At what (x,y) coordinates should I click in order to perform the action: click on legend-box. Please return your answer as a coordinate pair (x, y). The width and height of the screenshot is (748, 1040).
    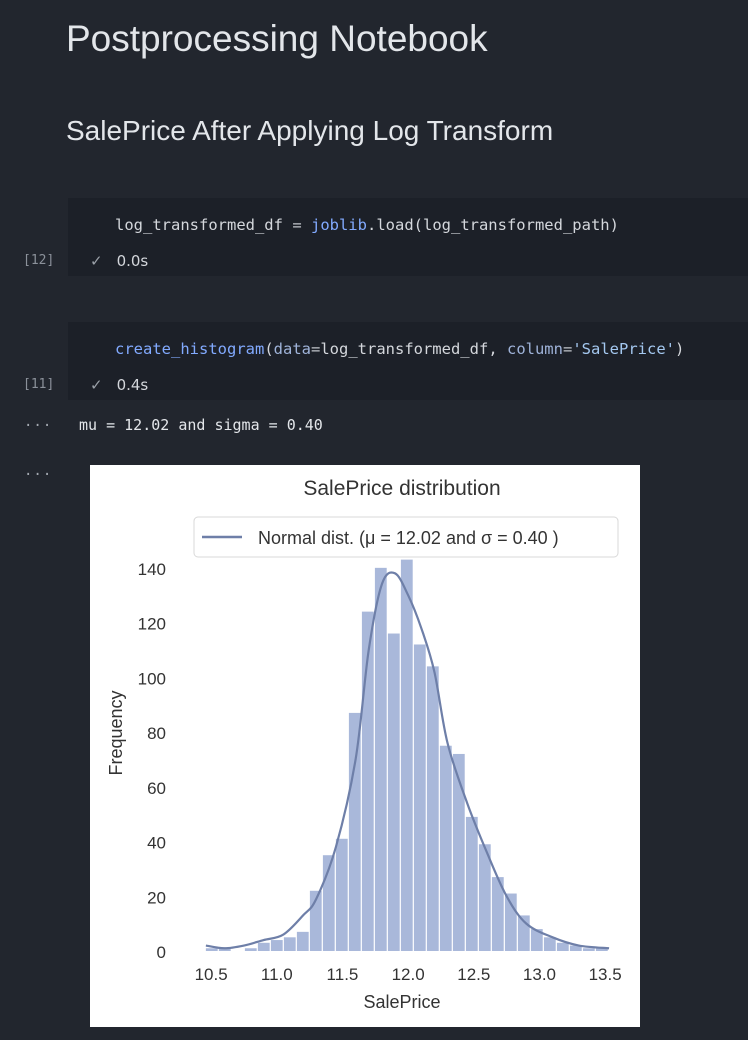
    Looking at the image, I should click on (406, 537).